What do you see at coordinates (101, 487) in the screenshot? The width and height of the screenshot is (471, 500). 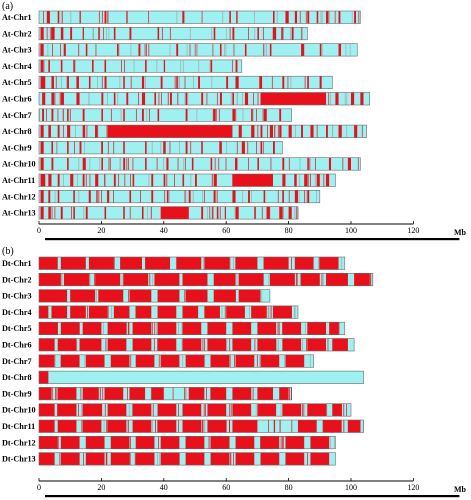 I see `axis-tick-label: 20` at bounding box center [101, 487].